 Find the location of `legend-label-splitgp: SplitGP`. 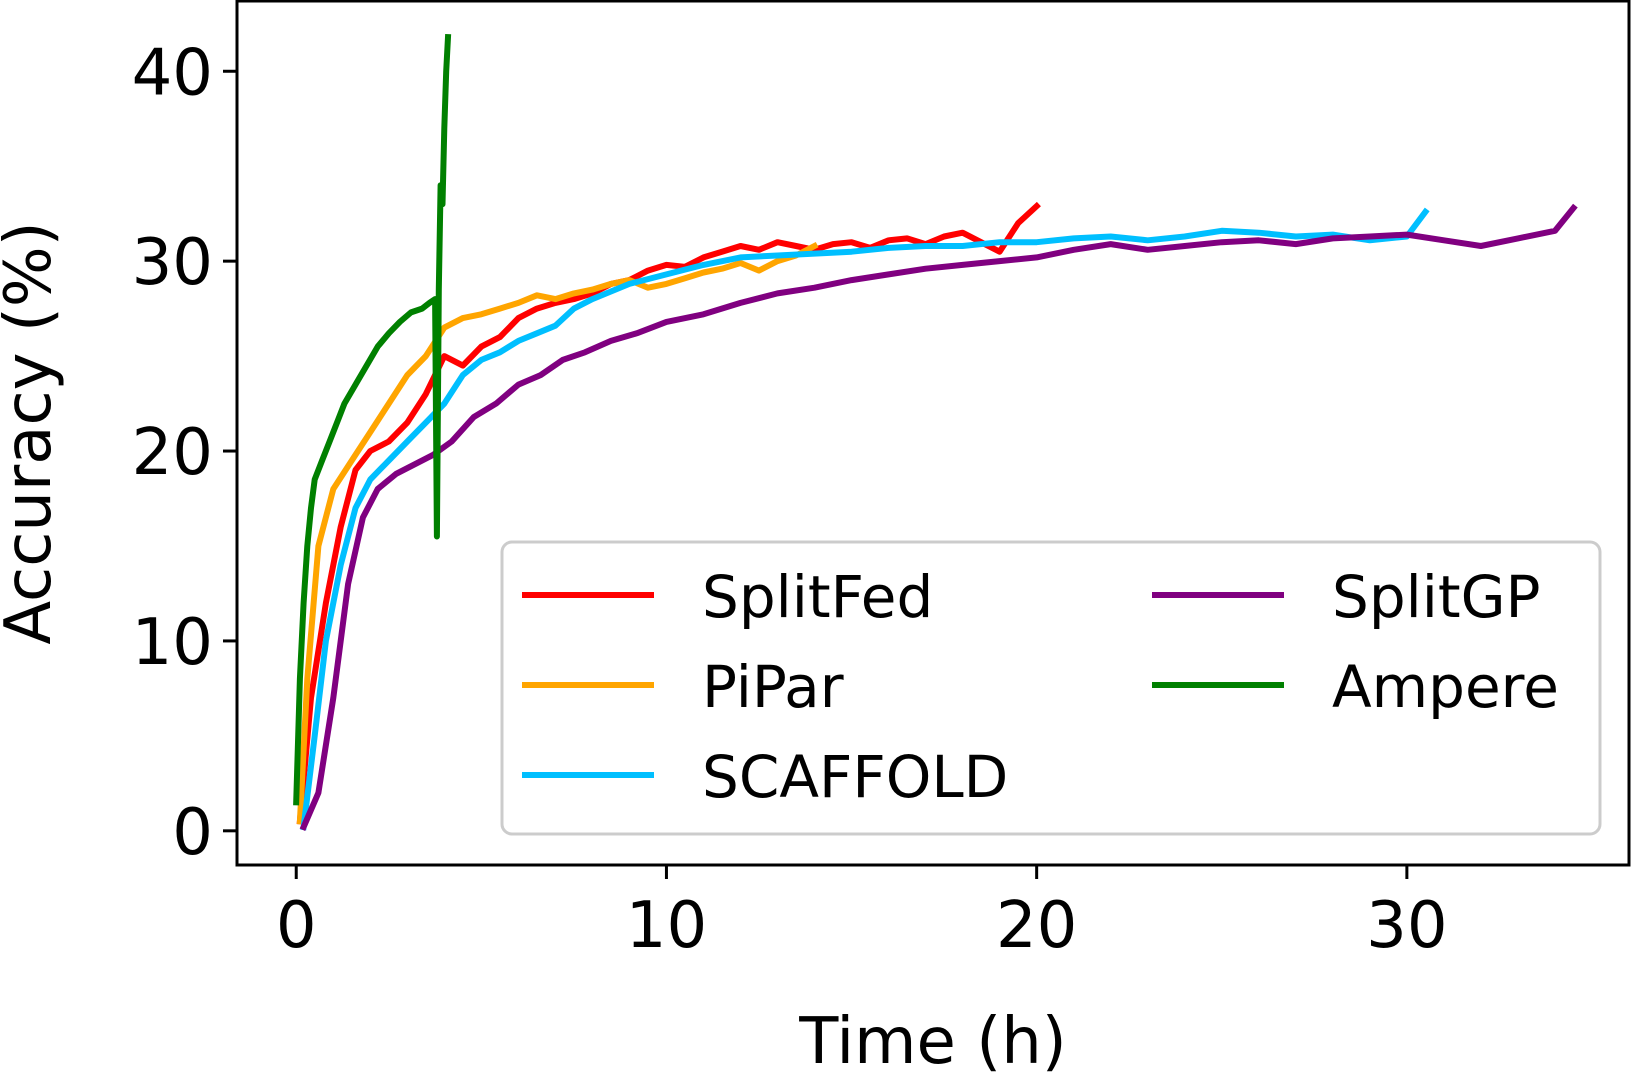

legend-label-splitgp: SplitGP is located at coordinates (1436, 597).